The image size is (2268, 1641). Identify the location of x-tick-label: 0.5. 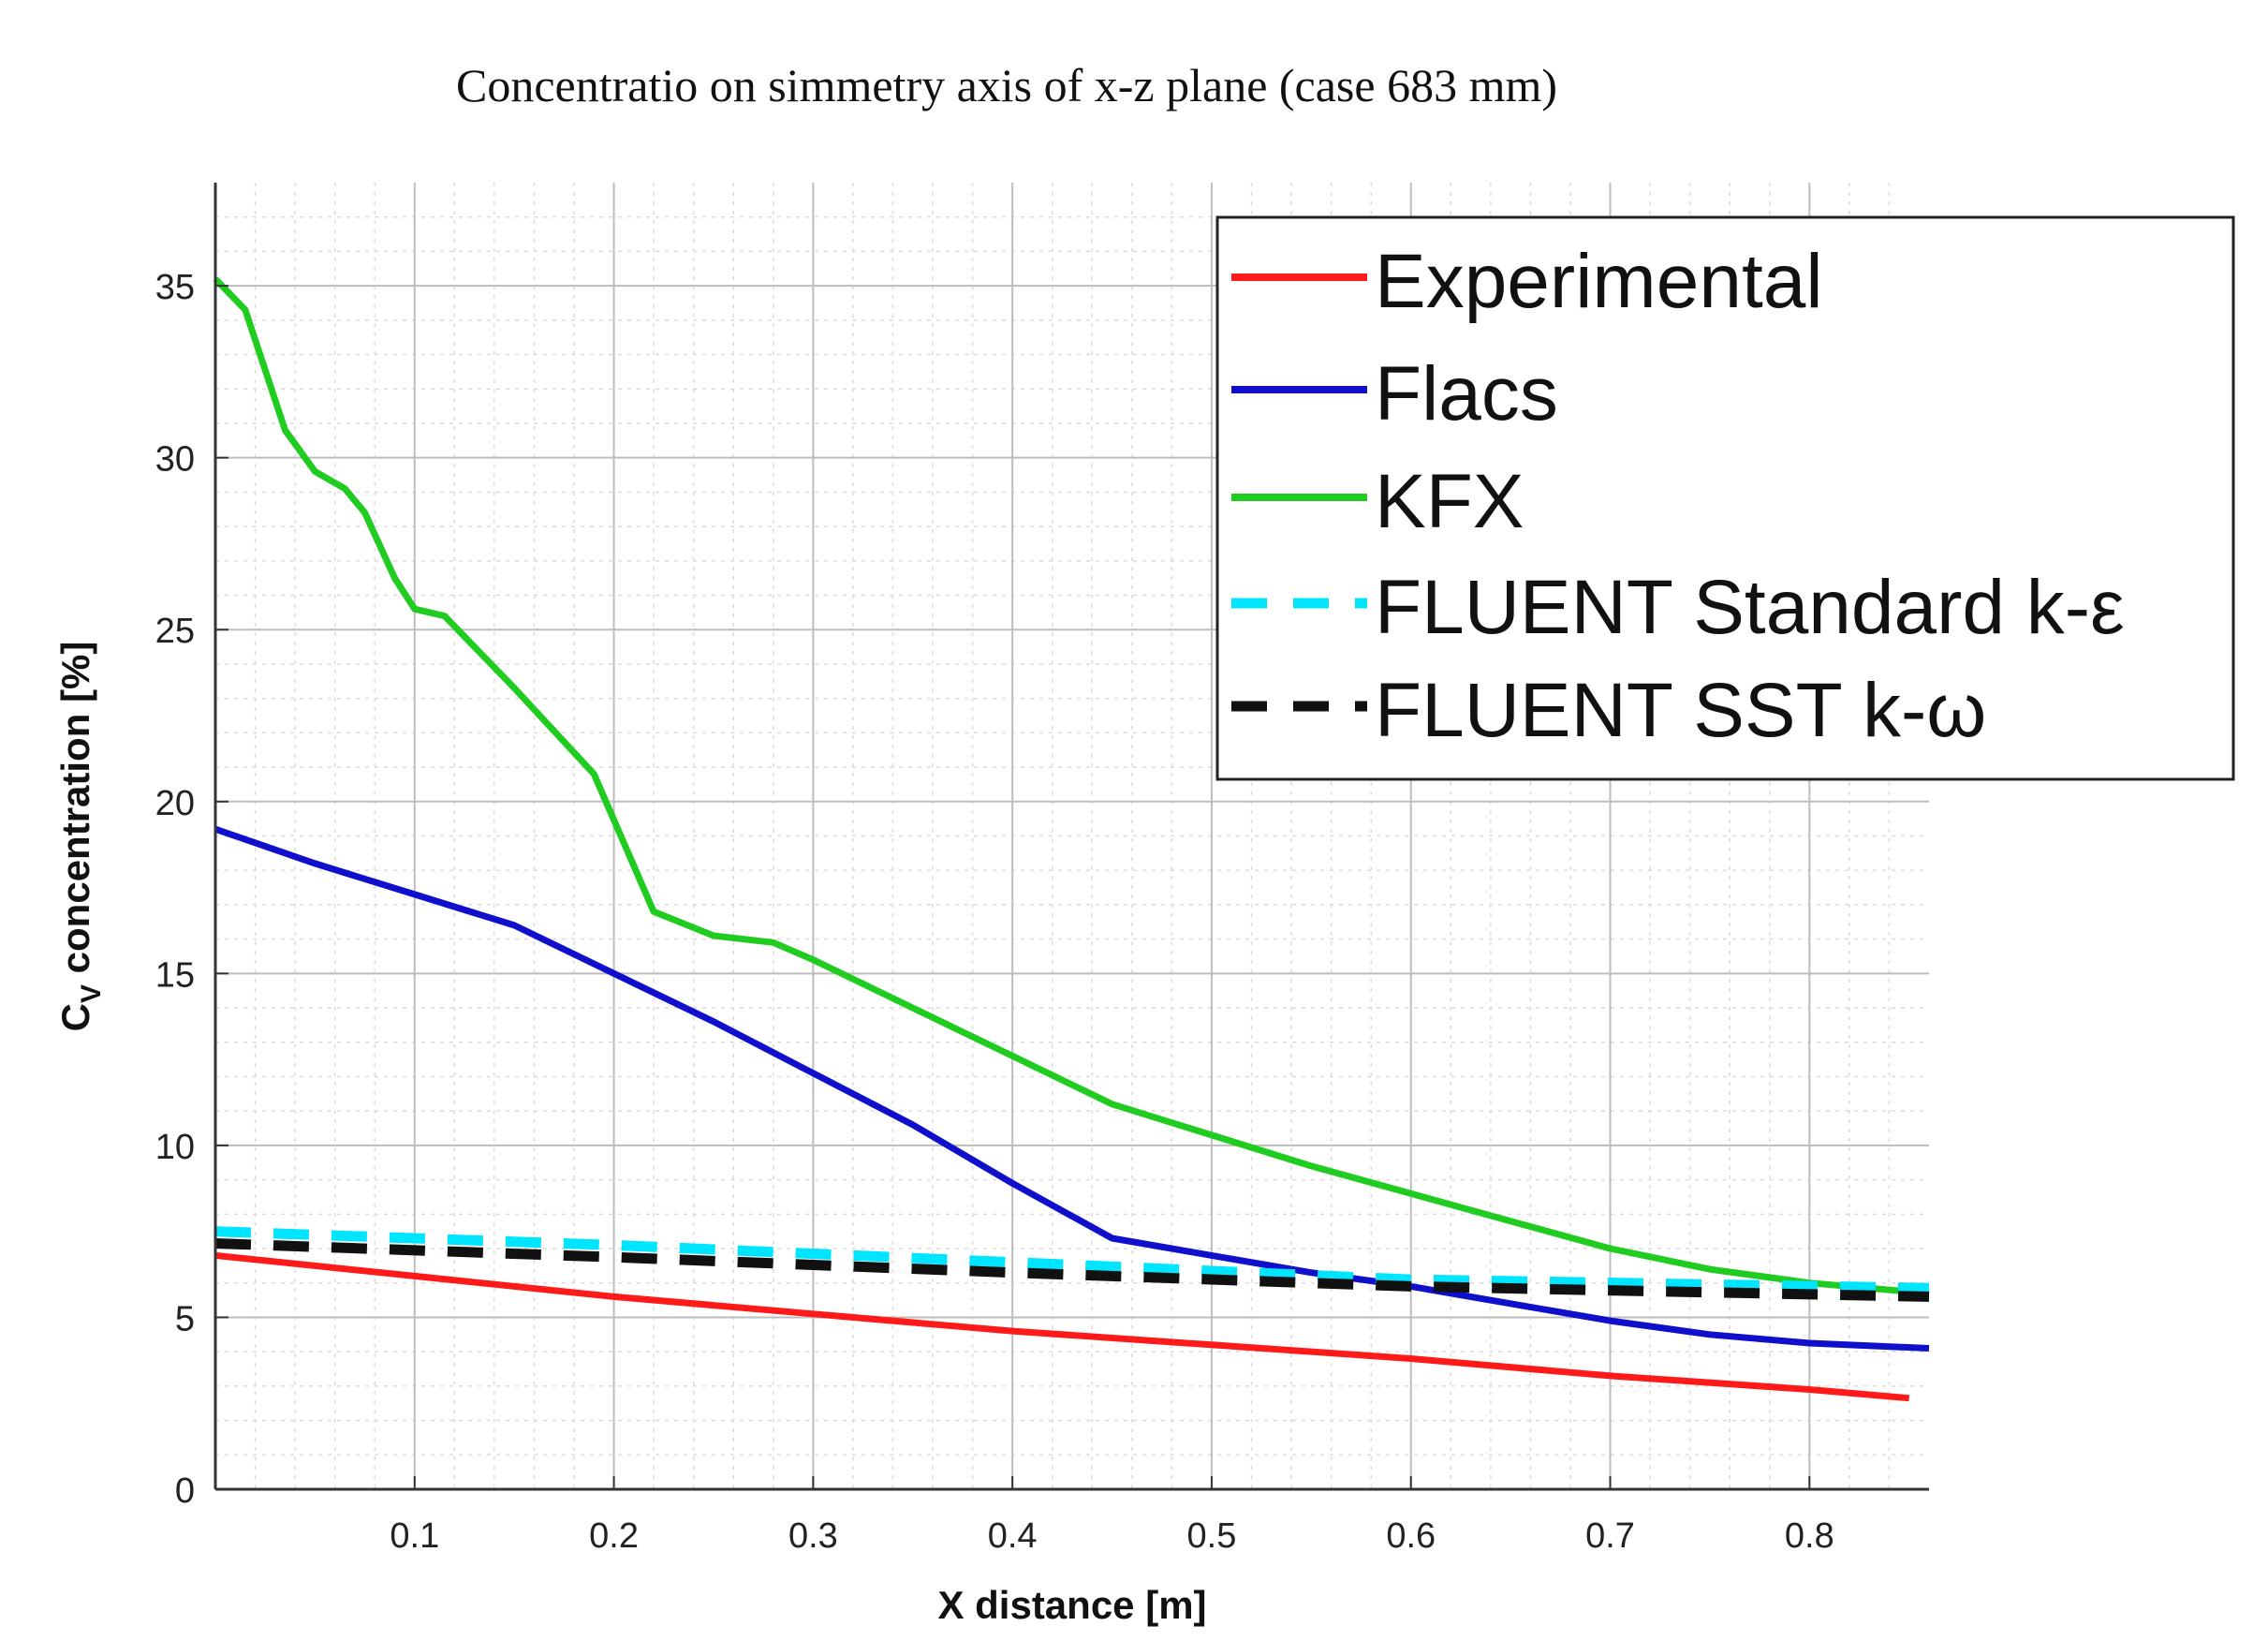
(1212, 1536).